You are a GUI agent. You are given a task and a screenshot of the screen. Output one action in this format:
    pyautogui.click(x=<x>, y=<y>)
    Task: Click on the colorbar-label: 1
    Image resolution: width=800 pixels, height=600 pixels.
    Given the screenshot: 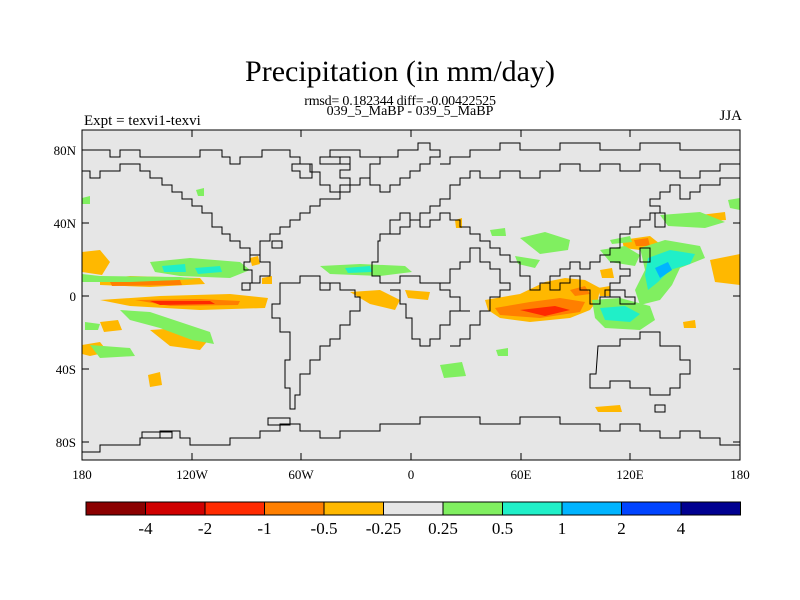 What is the action you would take?
    pyautogui.click(x=562, y=528)
    